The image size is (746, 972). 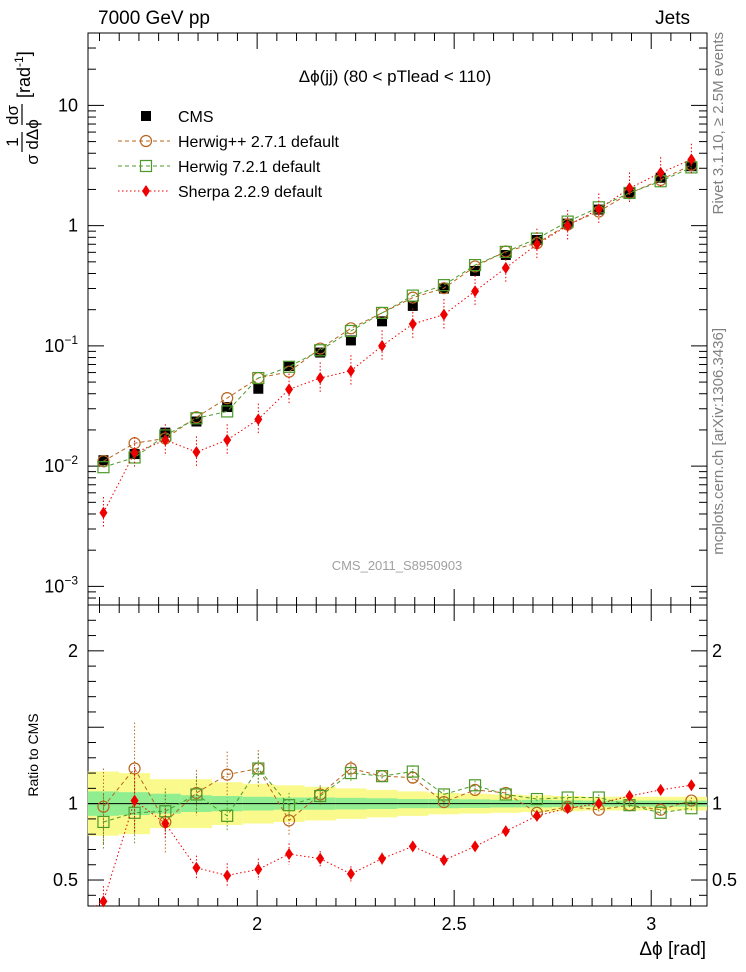 I want to click on ratio-y-axis-label: Ratio to CMS, so click(x=33, y=754).